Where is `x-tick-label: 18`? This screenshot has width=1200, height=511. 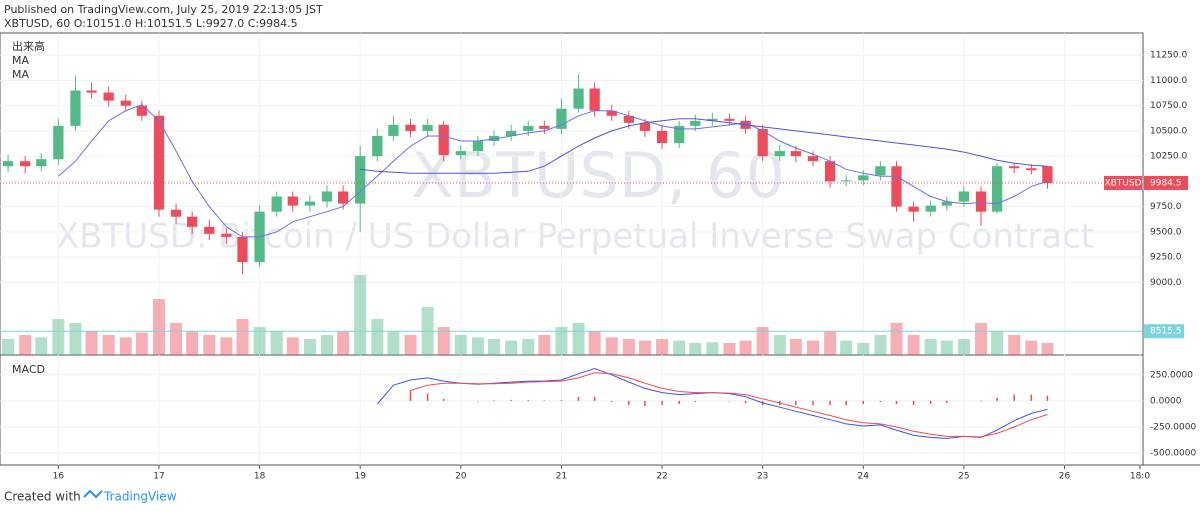
x-tick-label: 18 is located at coordinates (260, 477).